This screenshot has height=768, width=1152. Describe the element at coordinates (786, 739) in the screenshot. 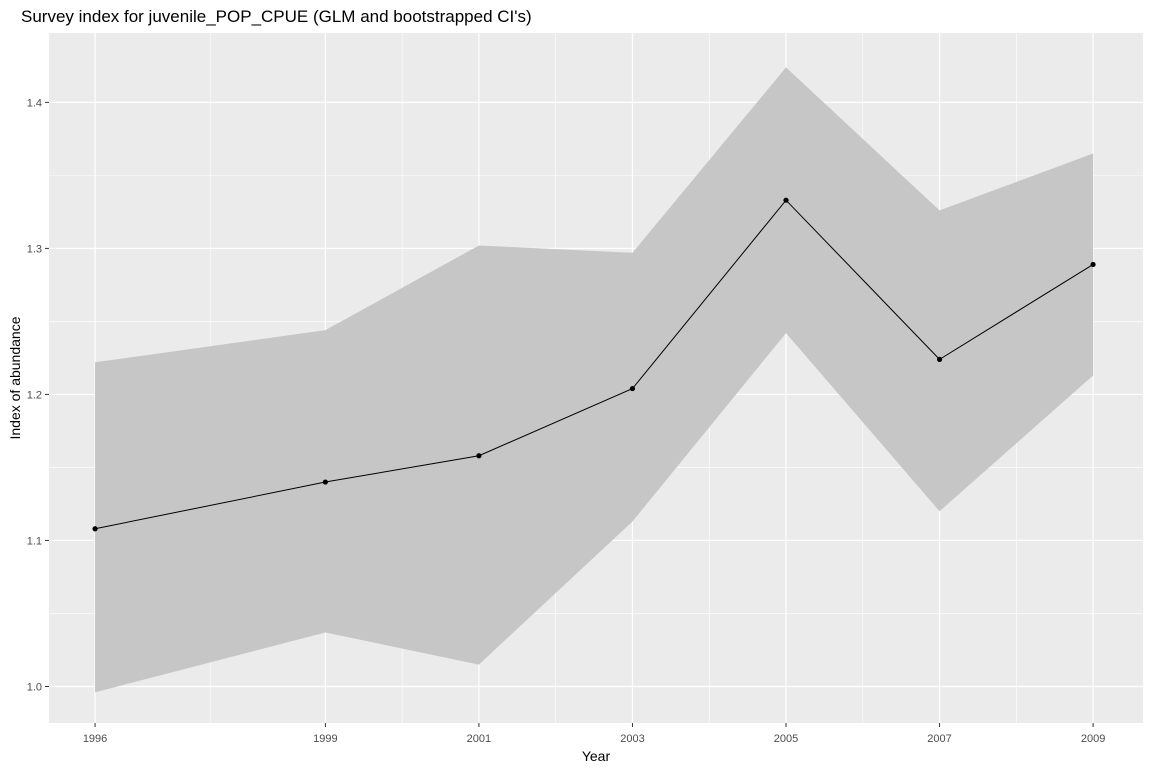

I see `x-tick-label: 2005` at that location.